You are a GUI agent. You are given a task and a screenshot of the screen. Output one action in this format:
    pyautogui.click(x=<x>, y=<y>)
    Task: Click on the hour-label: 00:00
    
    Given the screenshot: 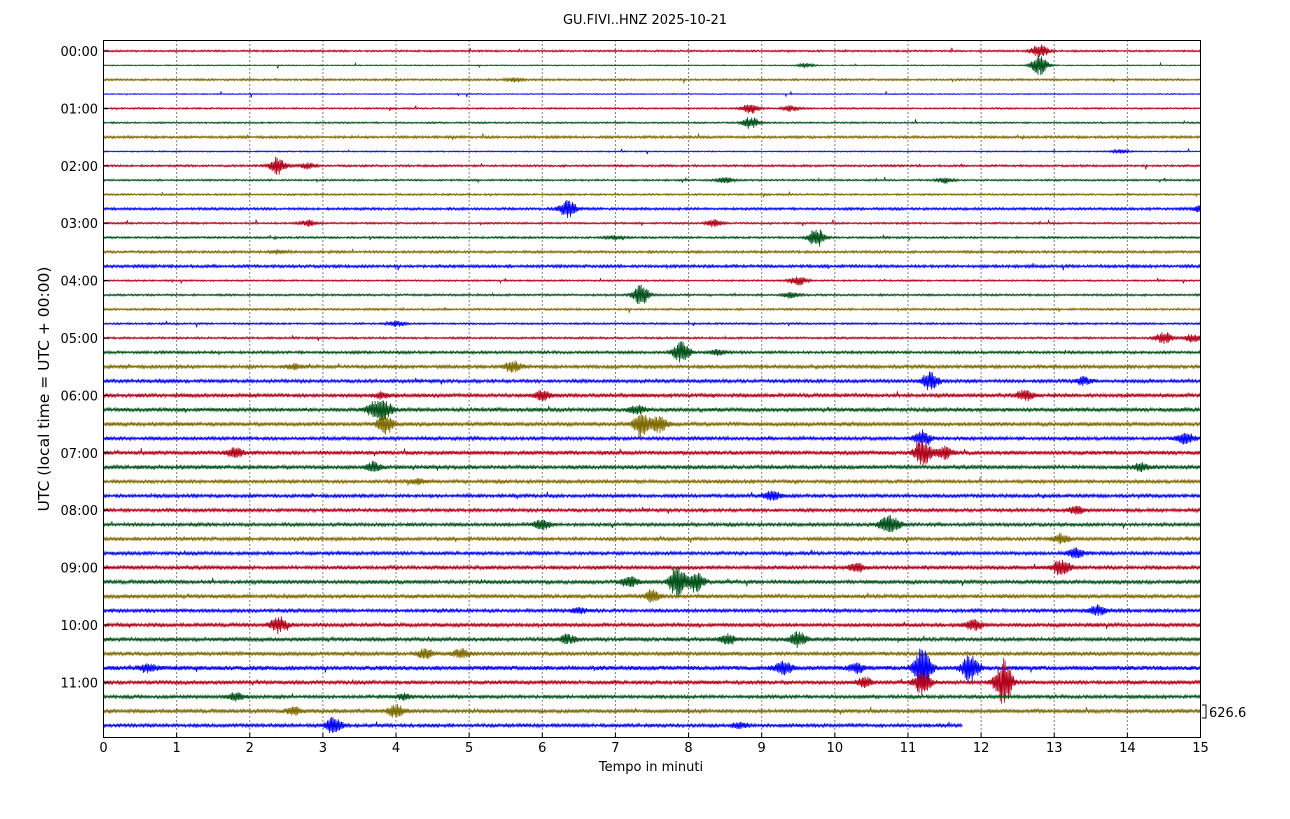 What is the action you would take?
    pyautogui.click(x=79, y=52)
    